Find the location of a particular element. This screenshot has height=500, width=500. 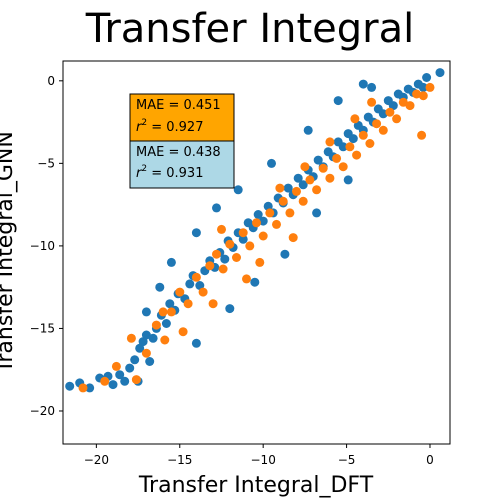

x-axis-label: Transfer Integral_DFT is located at coordinates (256, 485).